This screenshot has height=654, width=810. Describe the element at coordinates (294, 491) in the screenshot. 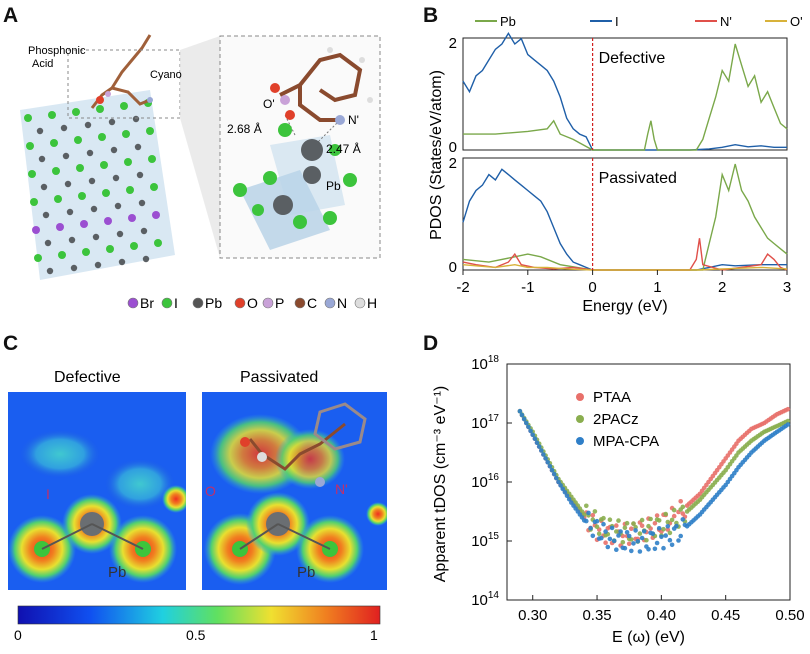

I see `map-passivated` at that location.